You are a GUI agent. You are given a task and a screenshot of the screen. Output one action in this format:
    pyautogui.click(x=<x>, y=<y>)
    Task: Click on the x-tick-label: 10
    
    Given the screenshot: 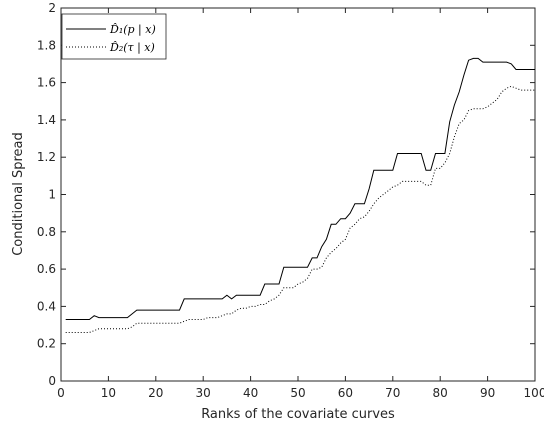 What is the action you would take?
    pyautogui.click(x=108, y=393)
    